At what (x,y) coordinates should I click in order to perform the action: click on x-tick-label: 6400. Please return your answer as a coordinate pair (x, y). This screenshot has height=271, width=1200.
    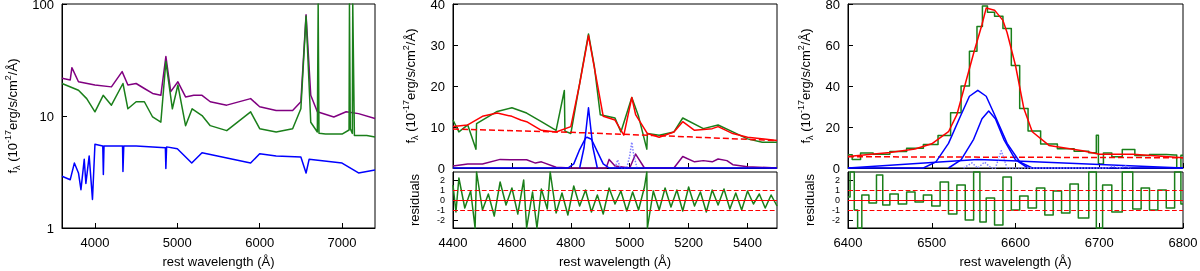
    Looking at the image, I should click on (848, 242).